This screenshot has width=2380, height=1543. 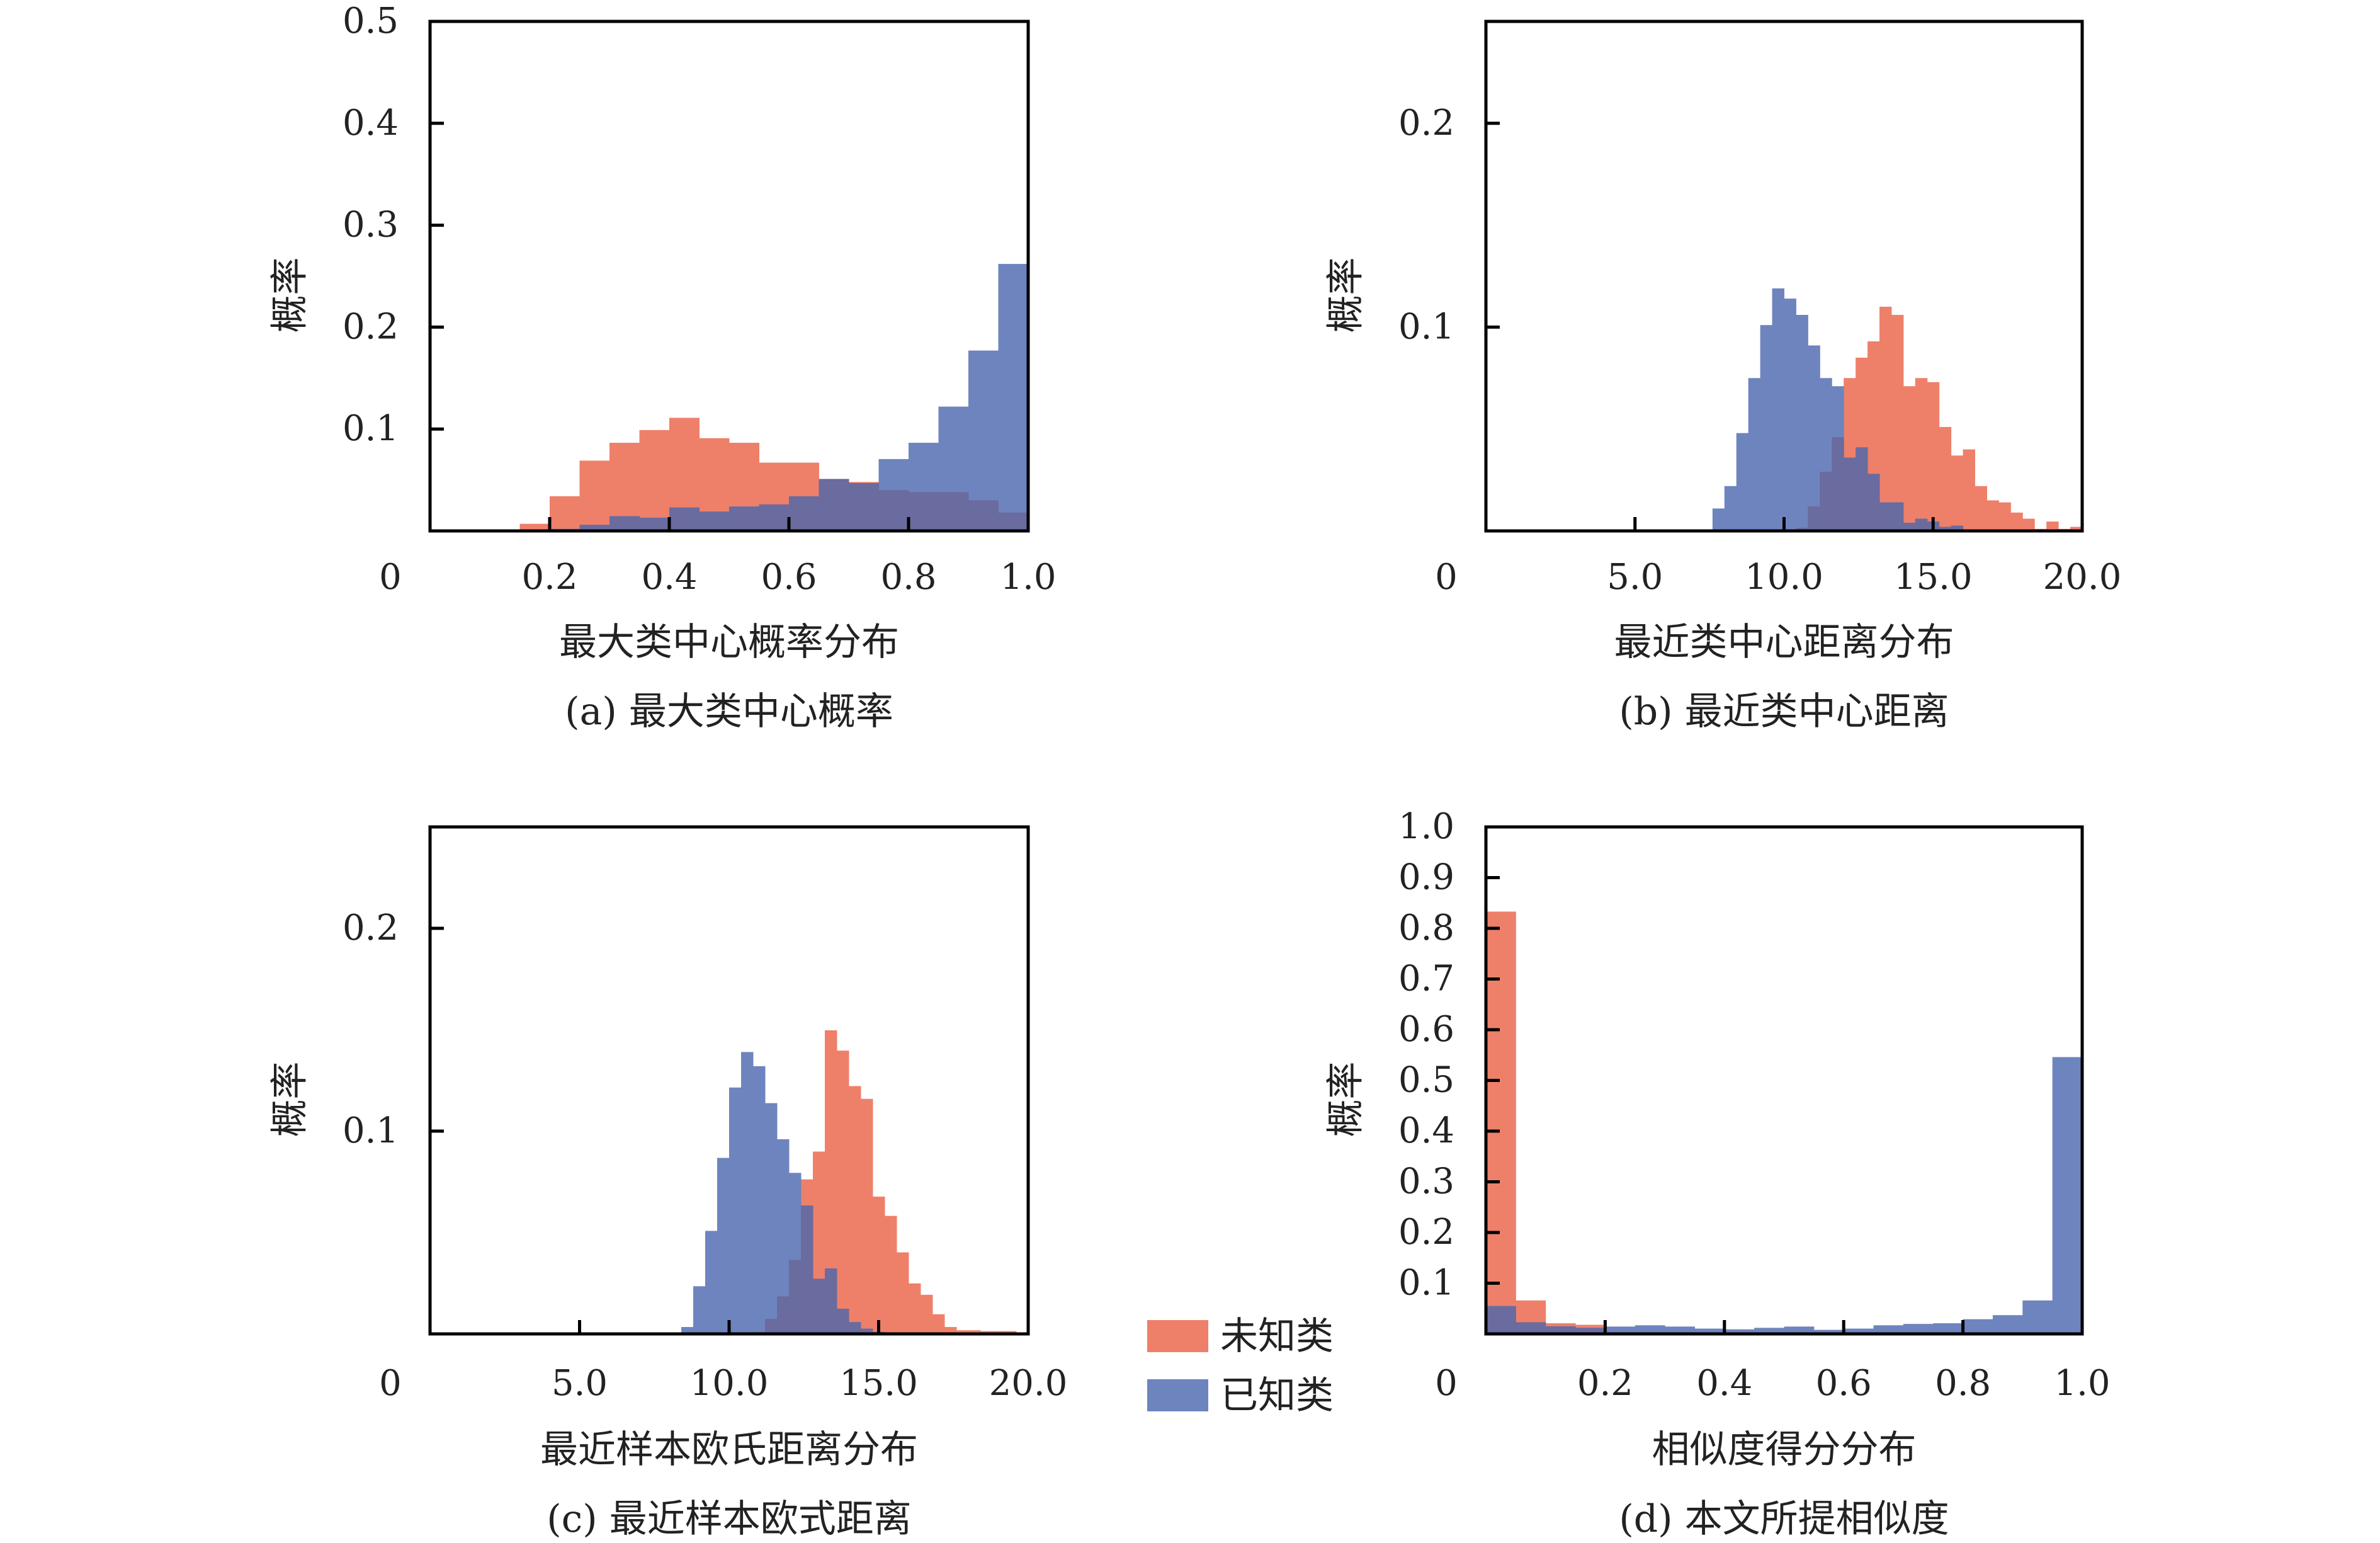 What do you see at coordinates (729, 712) in the screenshot?
I see `panel-caption: (a) 最大类中心概率` at bounding box center [729, 712].